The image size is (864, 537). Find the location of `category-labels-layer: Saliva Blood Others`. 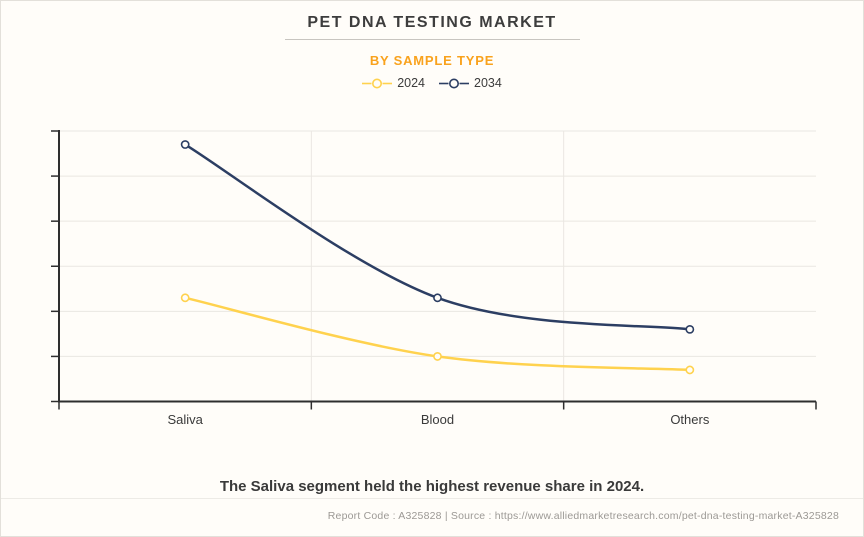

category-labels-layer: Saliva Blood Others is located at coordinates (438, 419).